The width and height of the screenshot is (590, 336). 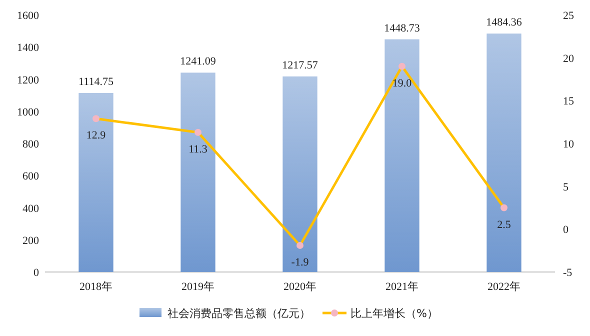 What do you see at coordinates (394, 313) in the screenshot?
I see `legend-label: 比上年增长（%）` at bounding box center [394, 313].